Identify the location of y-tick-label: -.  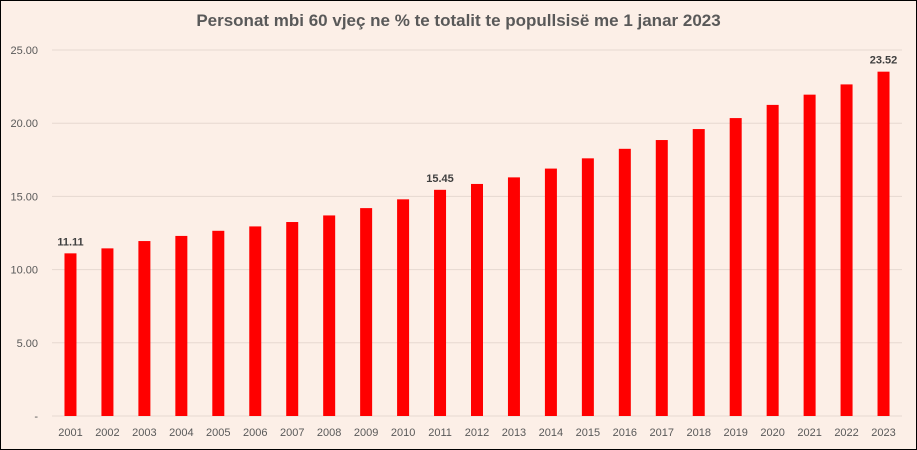
(36, 417).